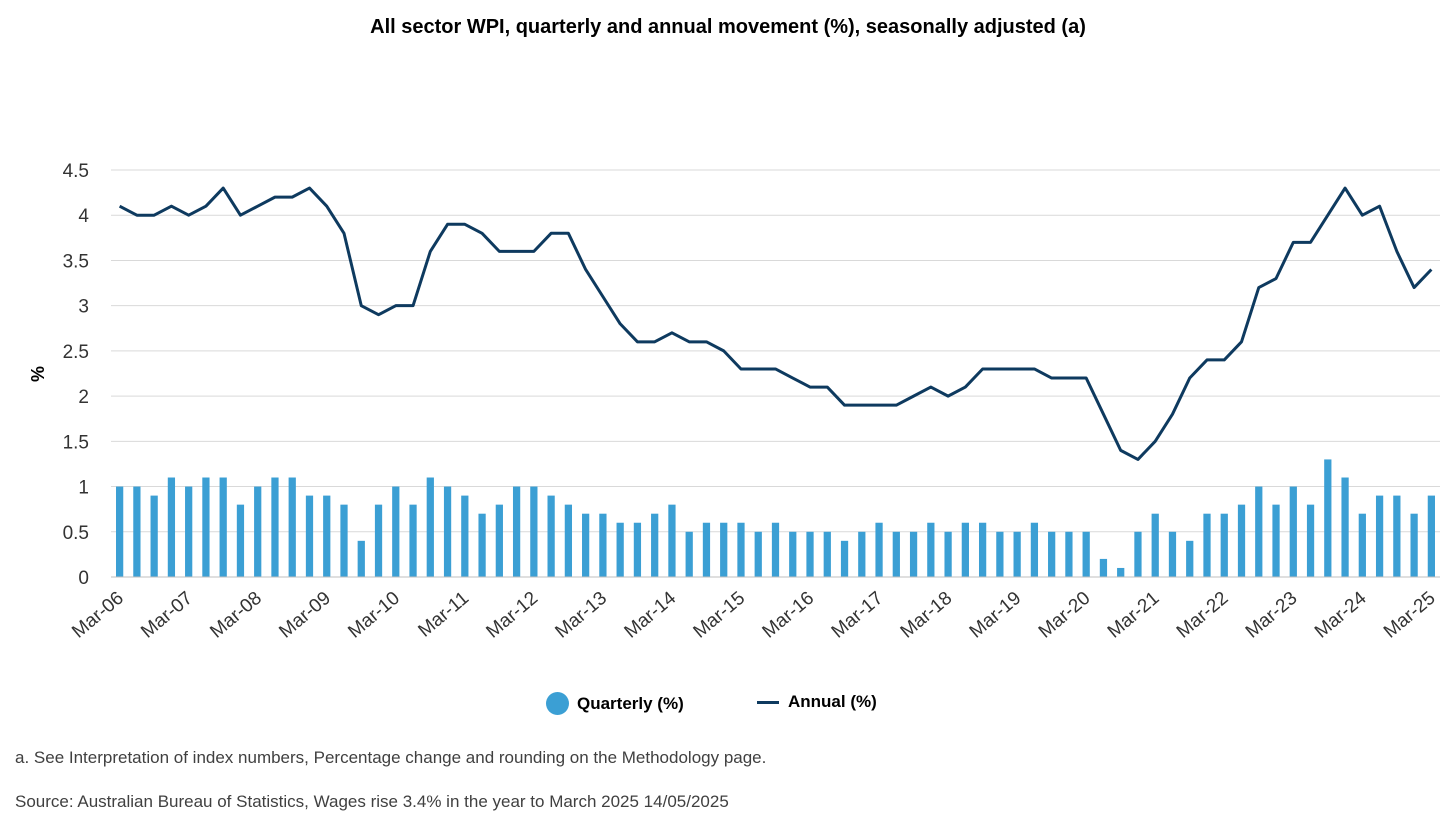 The width and height of the screenshot is (1456, 838). Describe the element at coordinates (1410, 615) in the screenshot. I see `x-tick-label: Mar-25` at that location.